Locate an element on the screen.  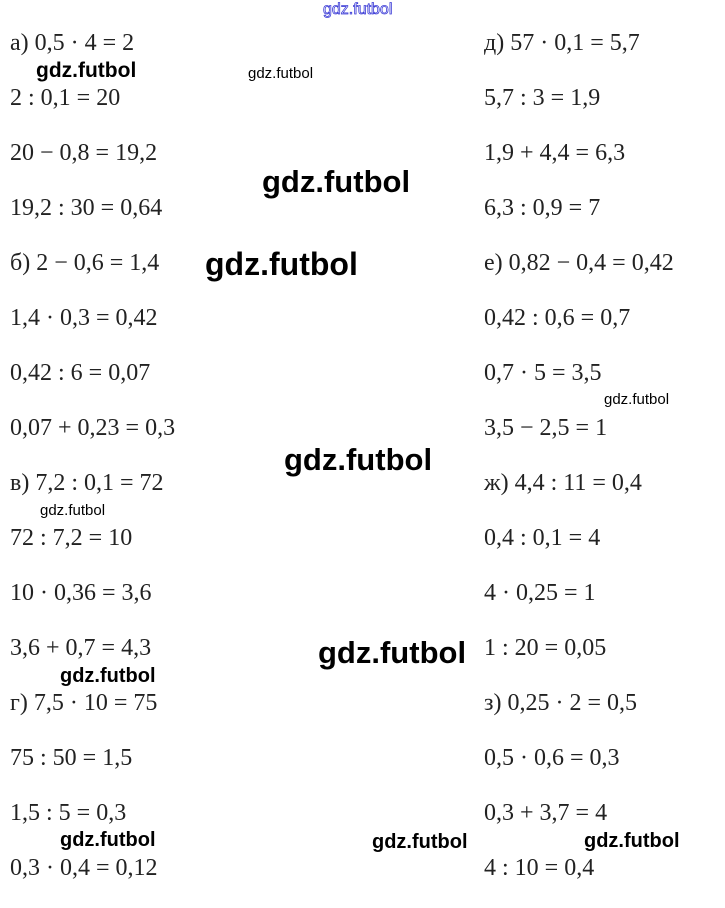
equation-row: 19,2 : 30 = 0,64 is located at coordinates (92, 220).